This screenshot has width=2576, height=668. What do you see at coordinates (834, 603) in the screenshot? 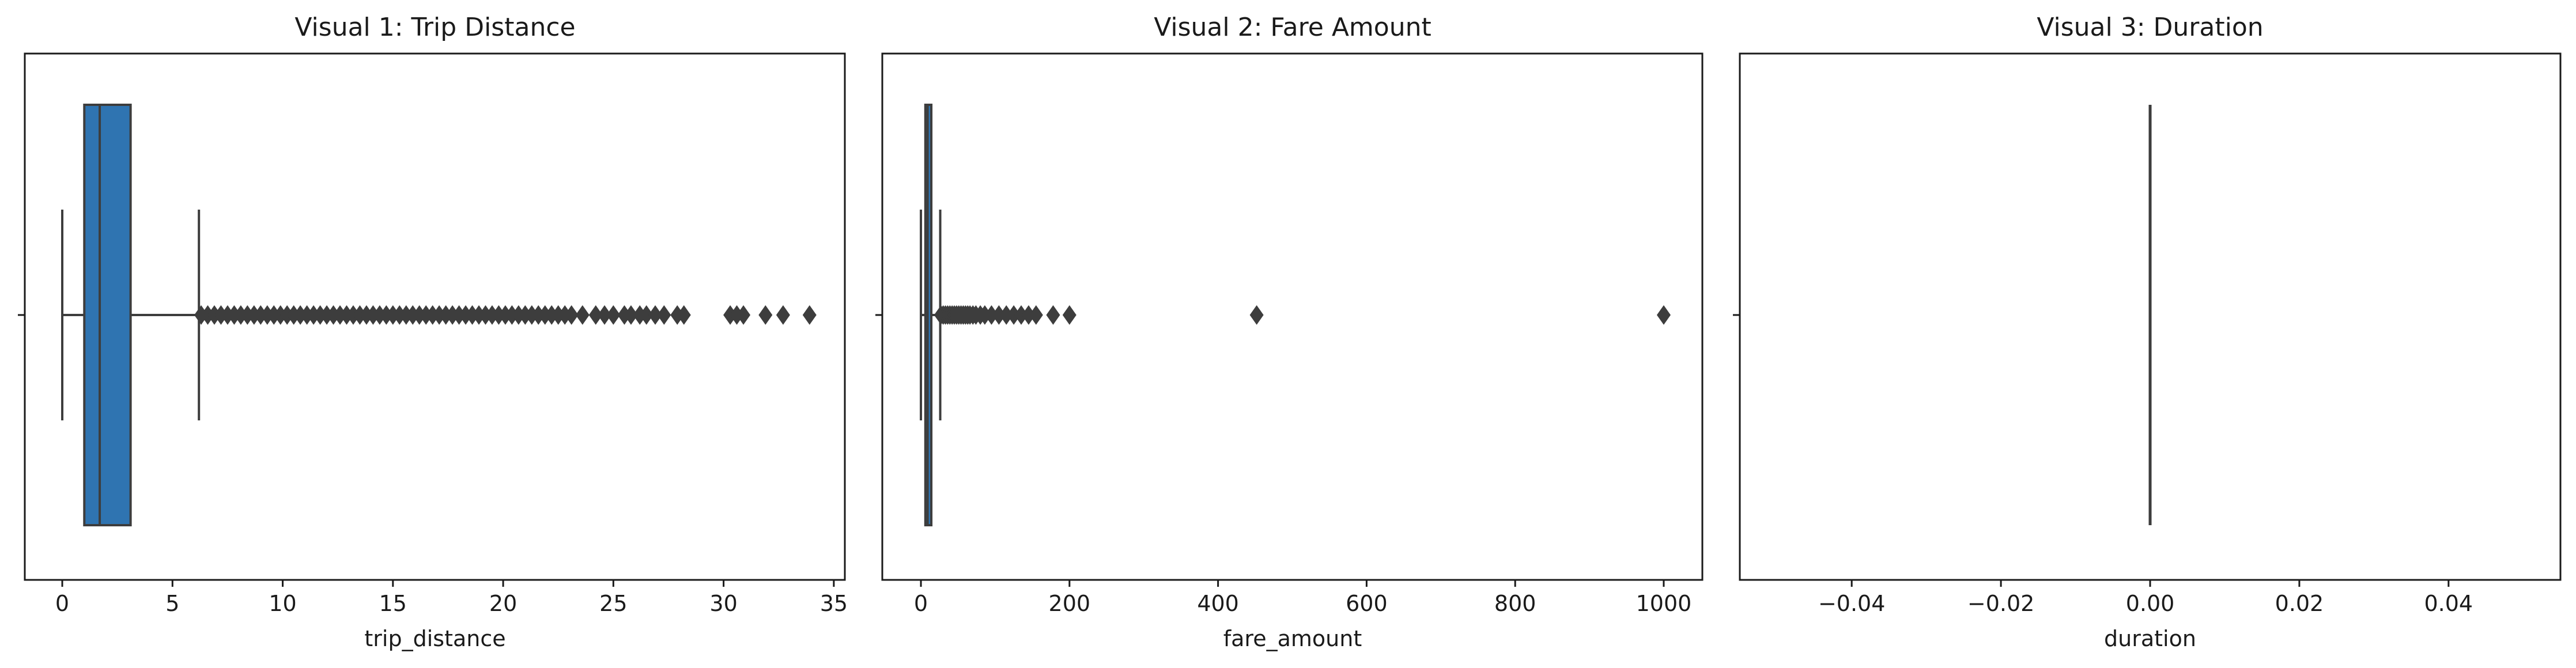
I see `x-tick-label: 35` at bounding box center [834, 603].